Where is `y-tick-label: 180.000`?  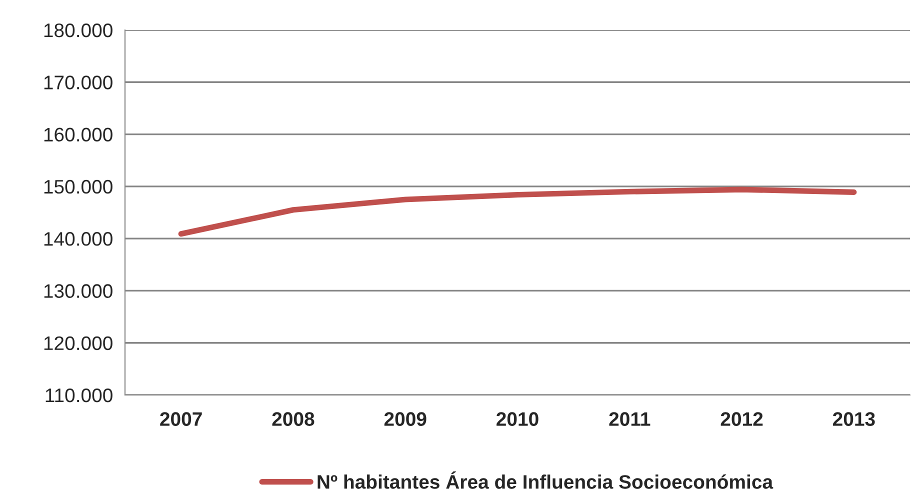
y-tick-label: 180.000 is located at coordinates (78, 30).